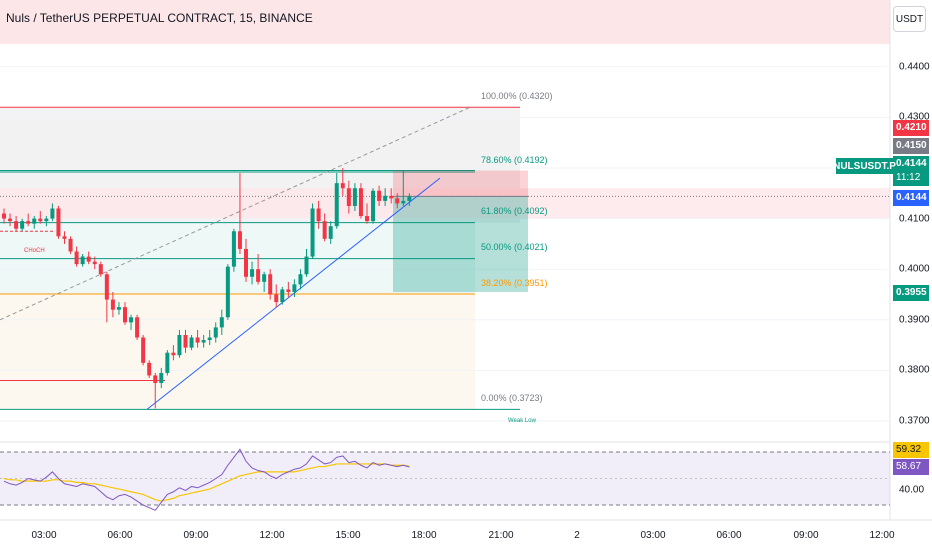 The height and width of the screenshot is (550, 932). What do you see at coordinates (522, 421) in the screenshot?
I see `weak-low-label: Weak Low` at bounding box center [522, 421].